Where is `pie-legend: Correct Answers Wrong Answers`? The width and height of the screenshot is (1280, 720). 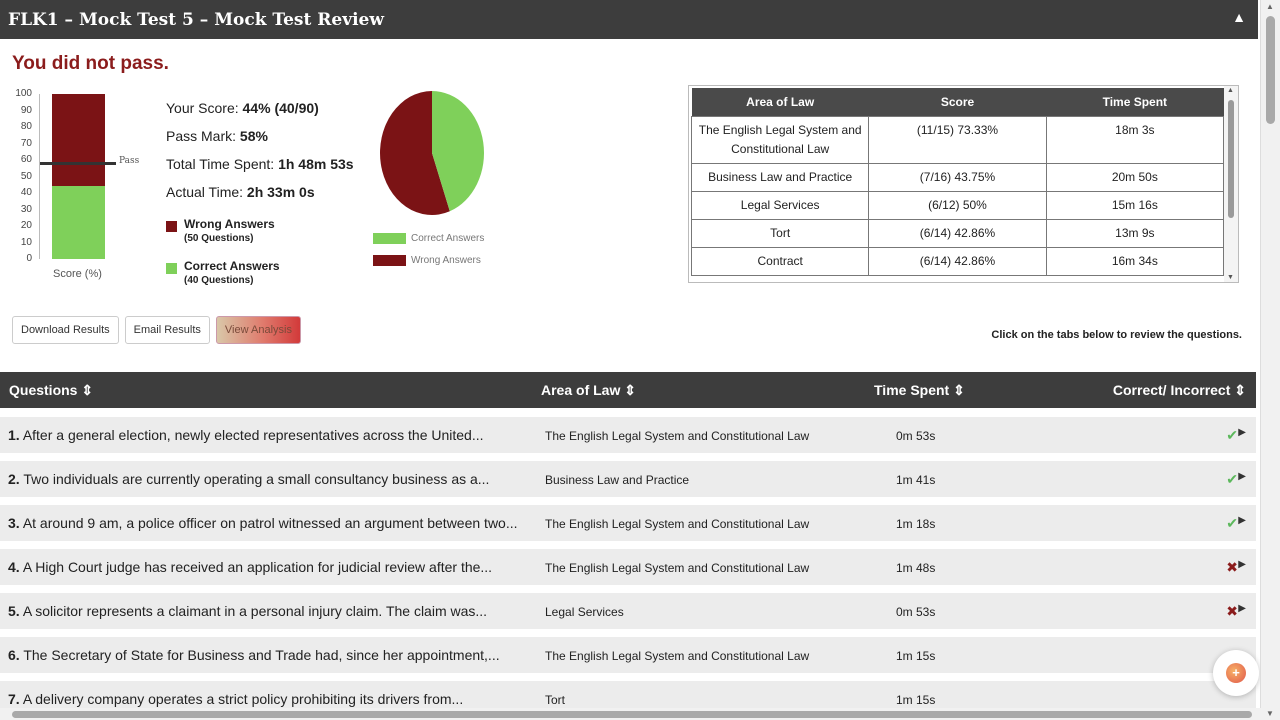 pie-legend: Correct Answers Wrong Answers is located at coordinates (428, 249).